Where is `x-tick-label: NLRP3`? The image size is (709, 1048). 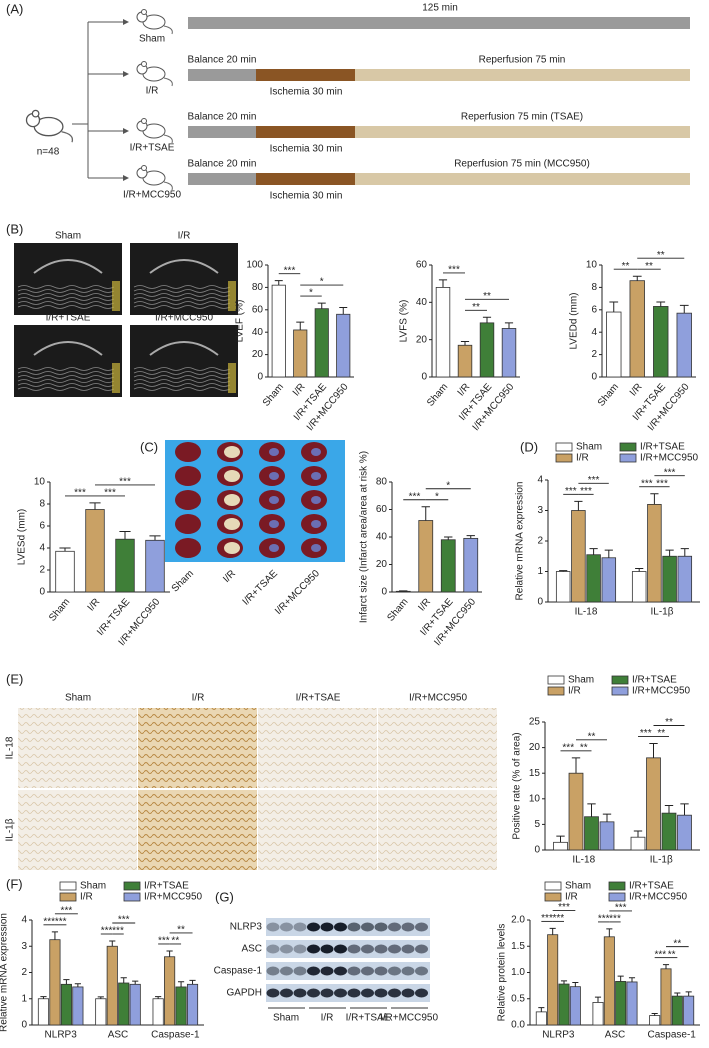
x-tick-label: NLRP3 is located at coordinates (61, 1035).